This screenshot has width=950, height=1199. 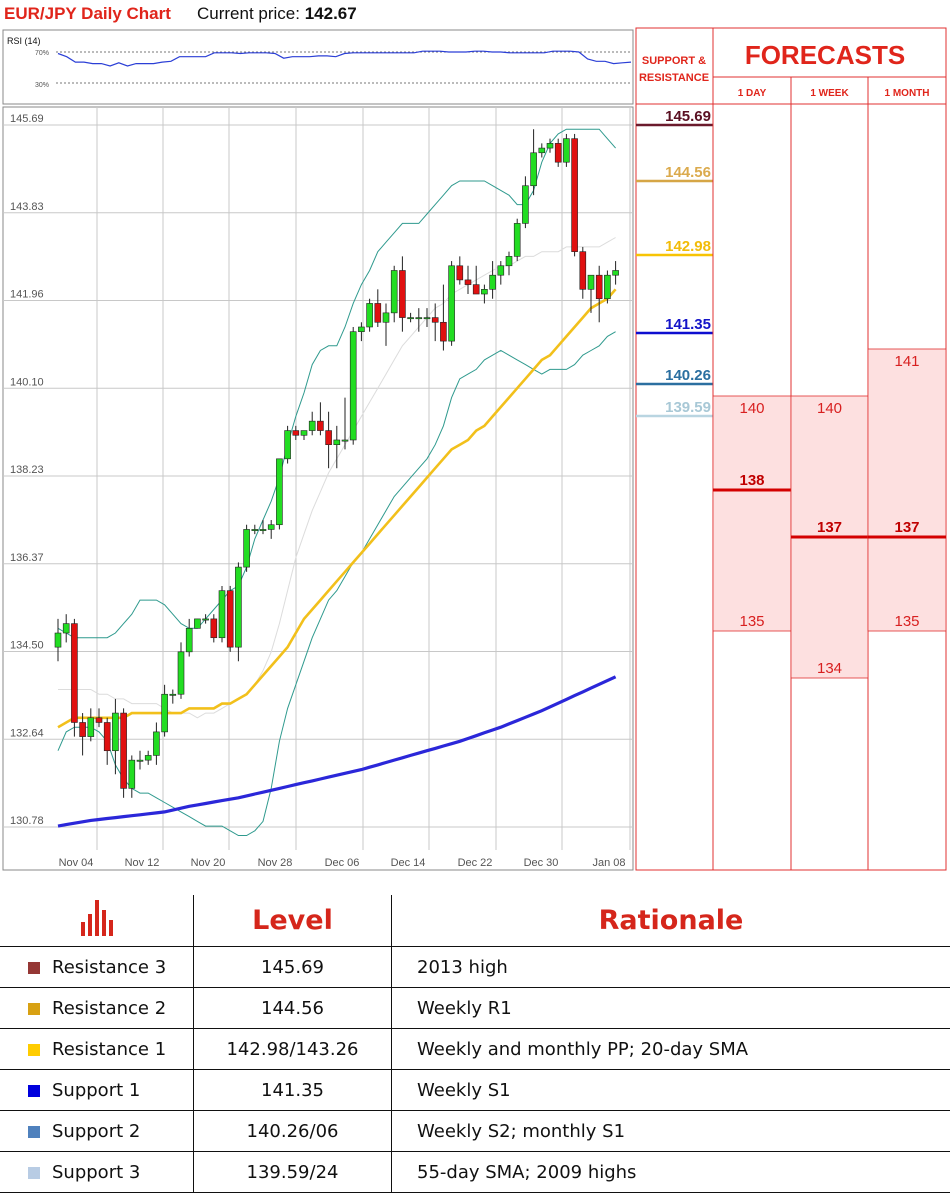 What do you see at coordinates (292, 1008) in the screenshot?
I see `level-value: 144.56` at bounding box center [292, 1008].